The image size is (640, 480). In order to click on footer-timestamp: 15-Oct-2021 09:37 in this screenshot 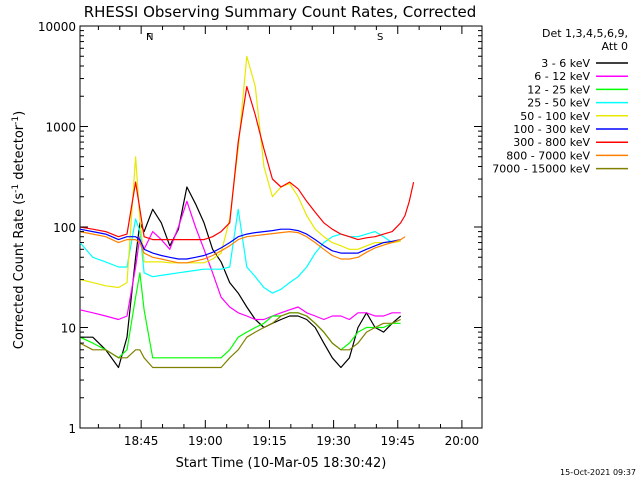, I will do `click(598, 472)`.